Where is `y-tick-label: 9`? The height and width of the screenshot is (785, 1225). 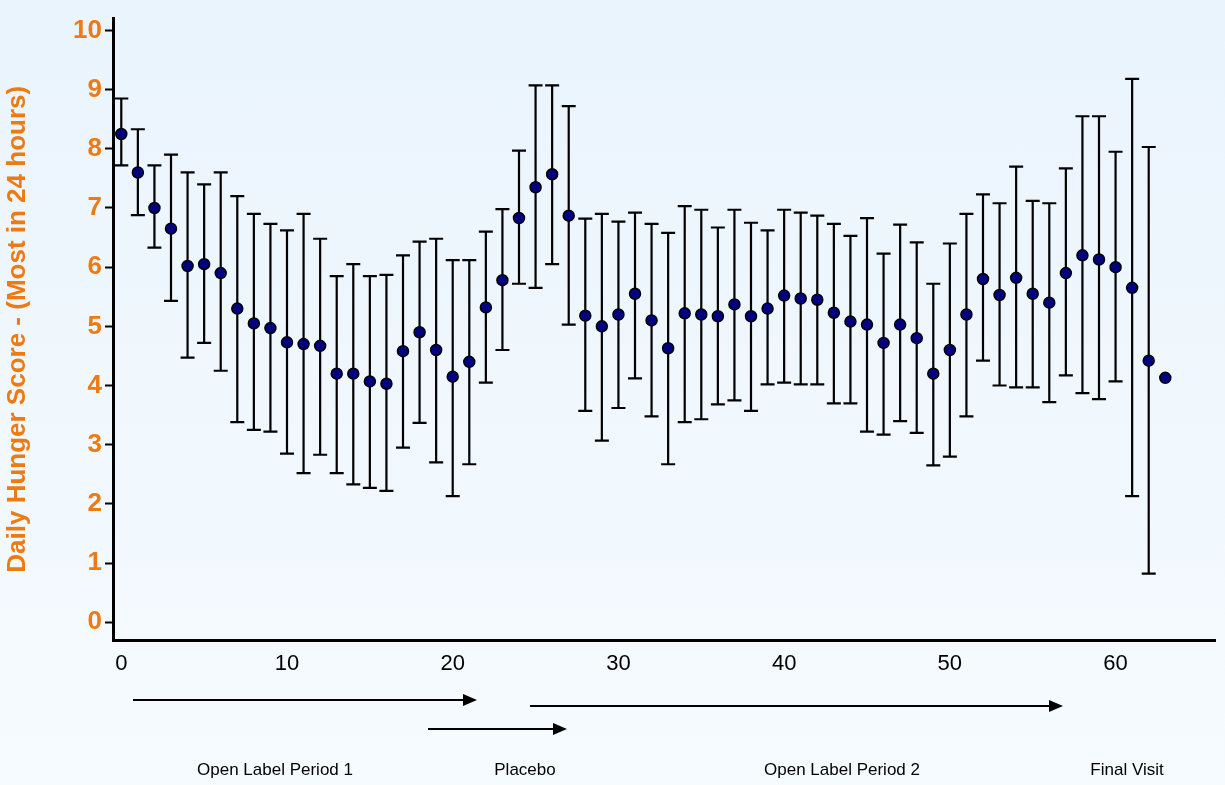 y-tick-label: 9 is located at coordinates (94, 87).